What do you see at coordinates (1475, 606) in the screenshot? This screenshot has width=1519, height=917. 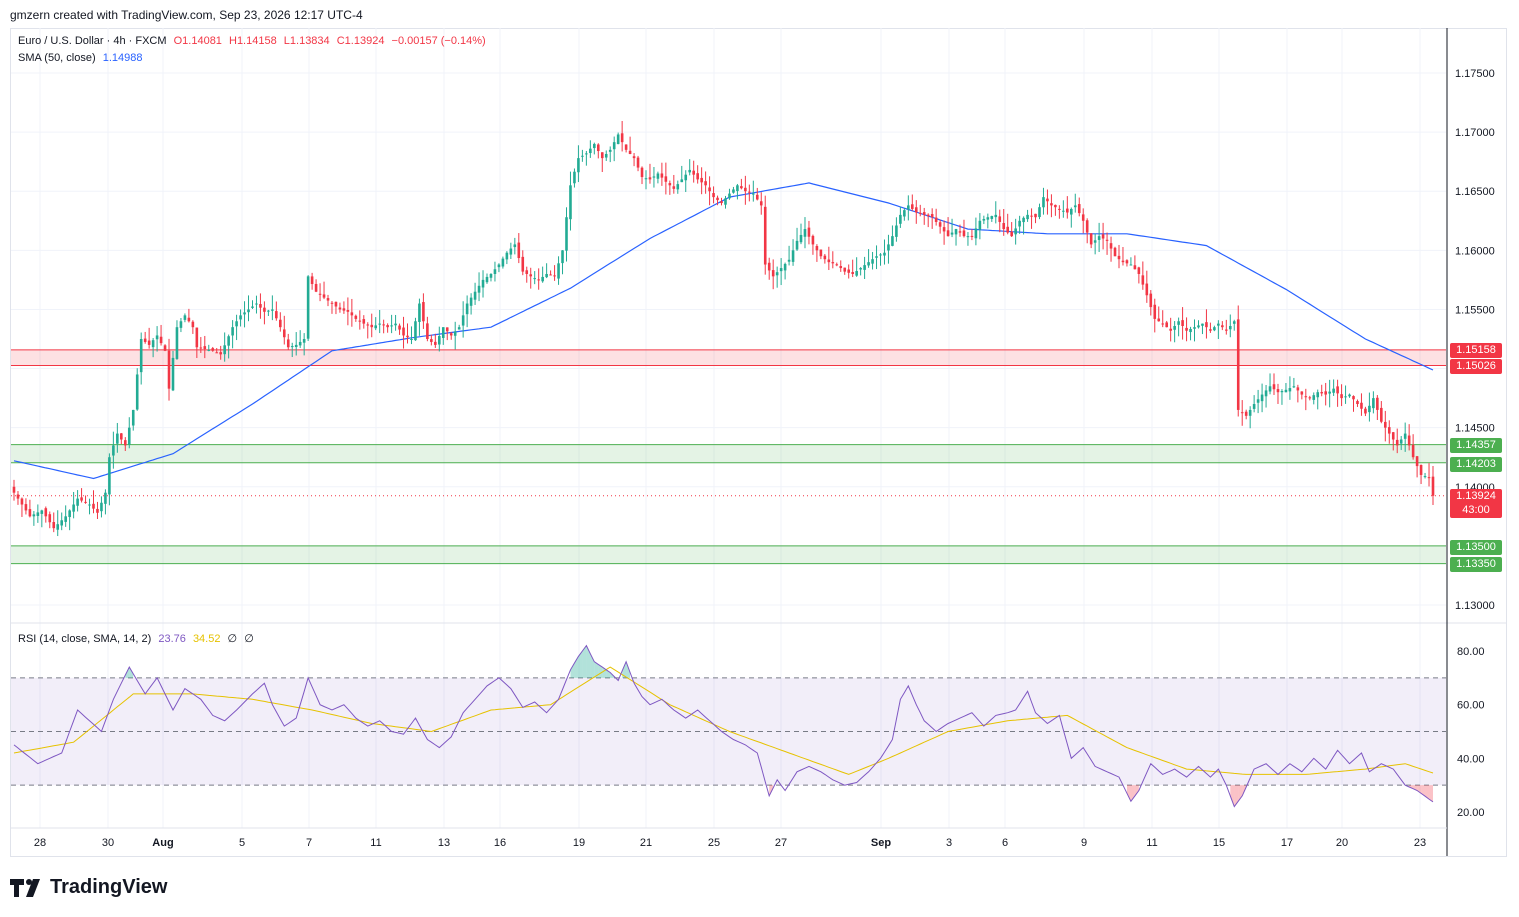 I see `price-tick-label: 1.13000` at bounding box center [1475, 606].